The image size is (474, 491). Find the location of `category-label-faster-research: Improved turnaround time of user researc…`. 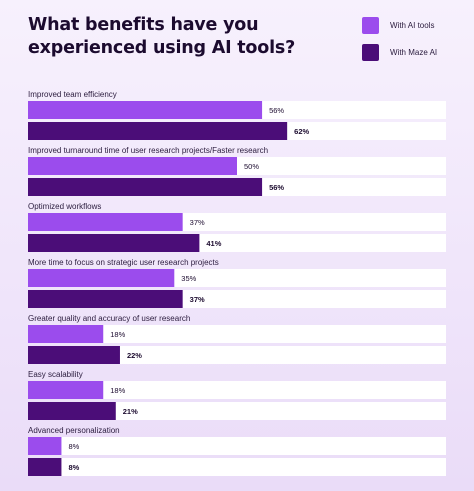

category-label-faster-research: Improved turnaround time of user researc… is located at coordinates (148, 150).